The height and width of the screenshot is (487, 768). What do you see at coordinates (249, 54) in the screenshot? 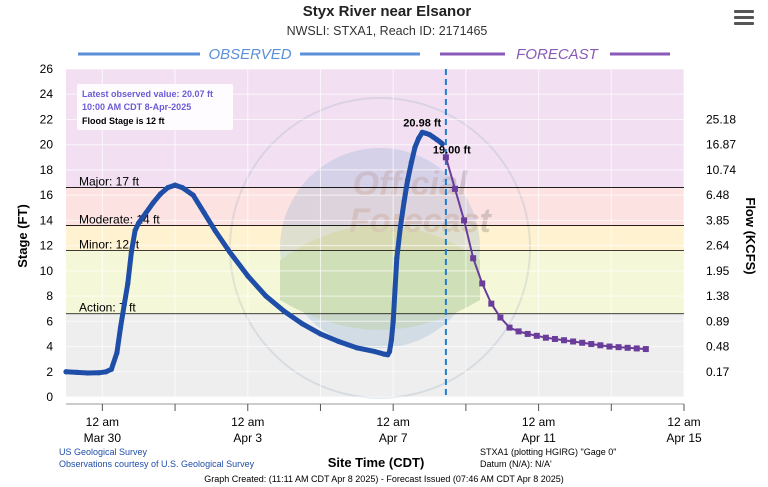
I see `observed-label: OBSERVED` at bounding box center [249, 54].